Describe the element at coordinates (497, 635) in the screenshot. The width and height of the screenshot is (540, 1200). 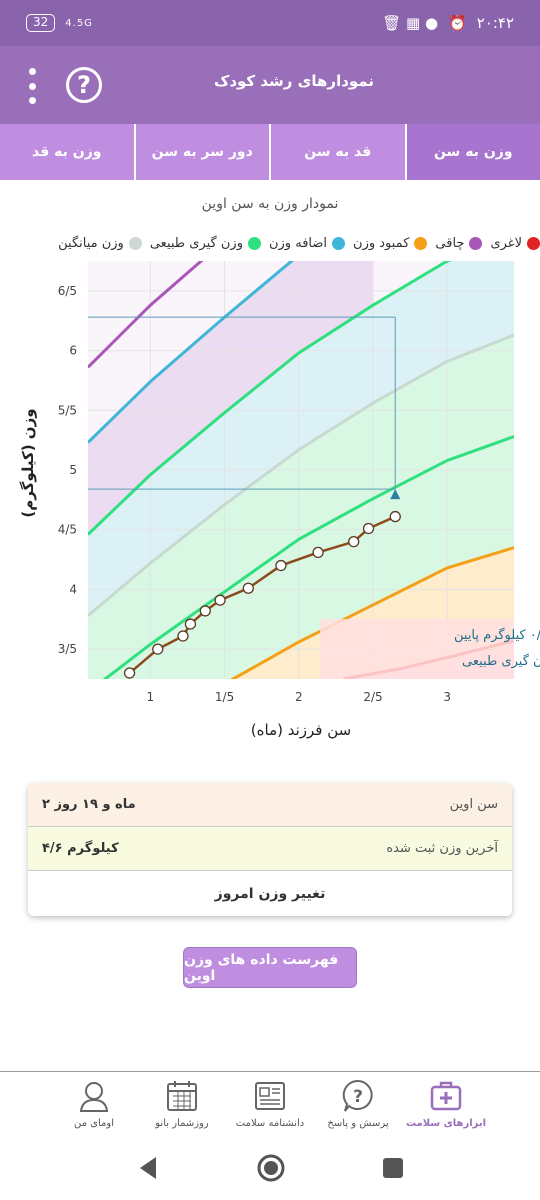
I see `annotation-line-1: ۰/۳ کیلوگرم پایین` at that location.